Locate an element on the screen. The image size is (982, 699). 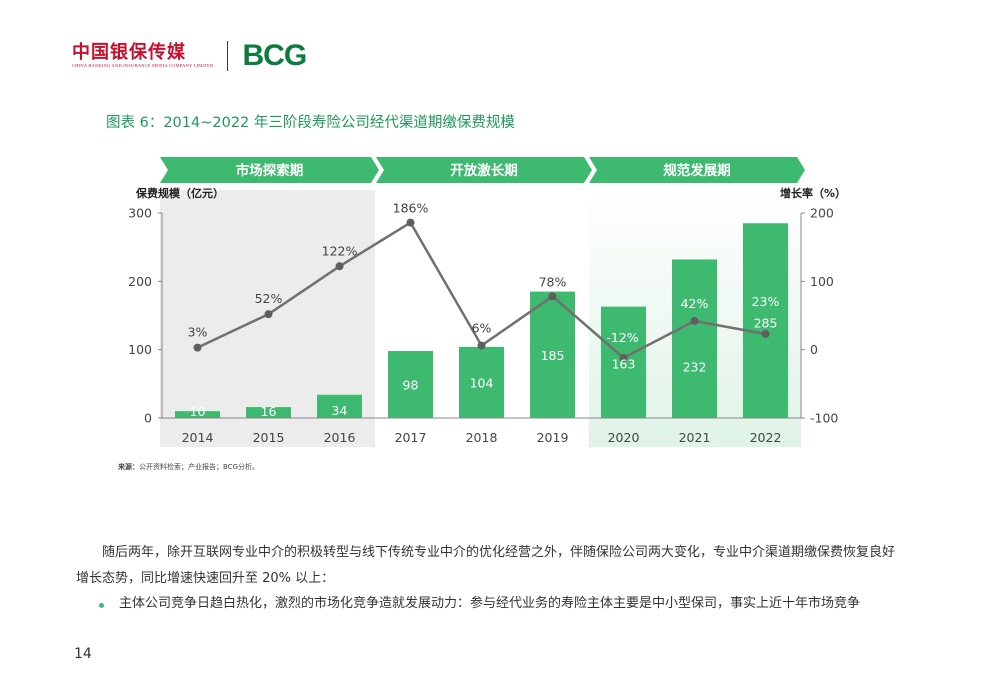
bar-2019 is located at coordinates (552, 354).